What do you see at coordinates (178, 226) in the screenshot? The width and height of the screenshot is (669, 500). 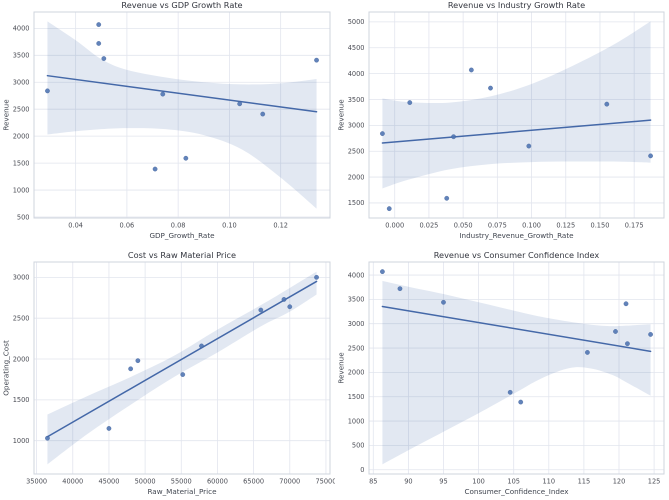 I see `x-tick-label: 0.08` at bounding box center [178, 226].